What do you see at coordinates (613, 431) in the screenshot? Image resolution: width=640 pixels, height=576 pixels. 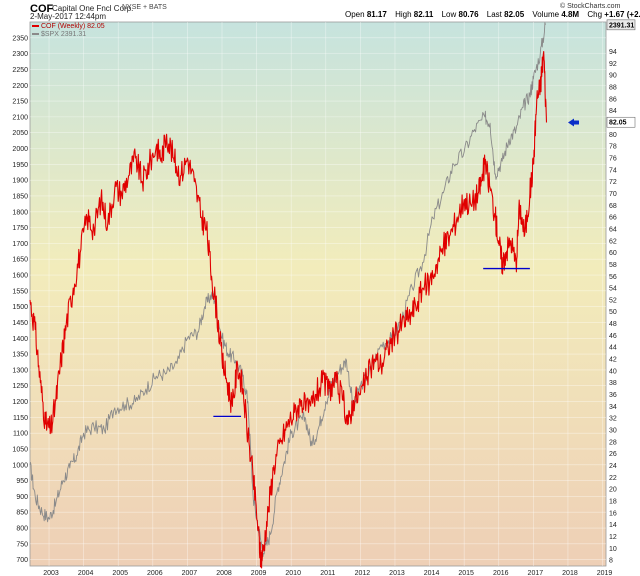 I see `right-tick-label: 30` at bounding box center [613, 431].